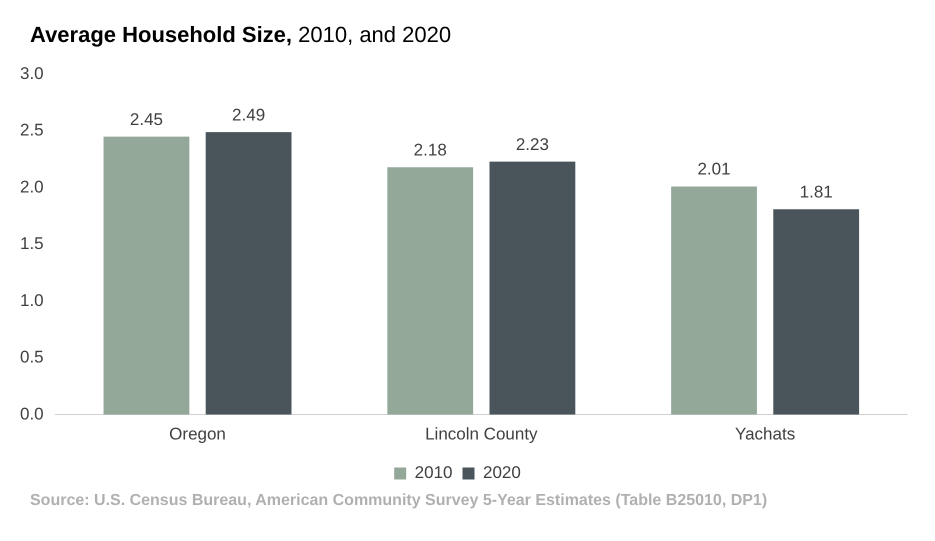 This screenshot has width=935, height=541. What do you see at coordinates (32, 244) in the screenshot?
I see `y-tick-label: 1.5` at bounding box center [32, 244].